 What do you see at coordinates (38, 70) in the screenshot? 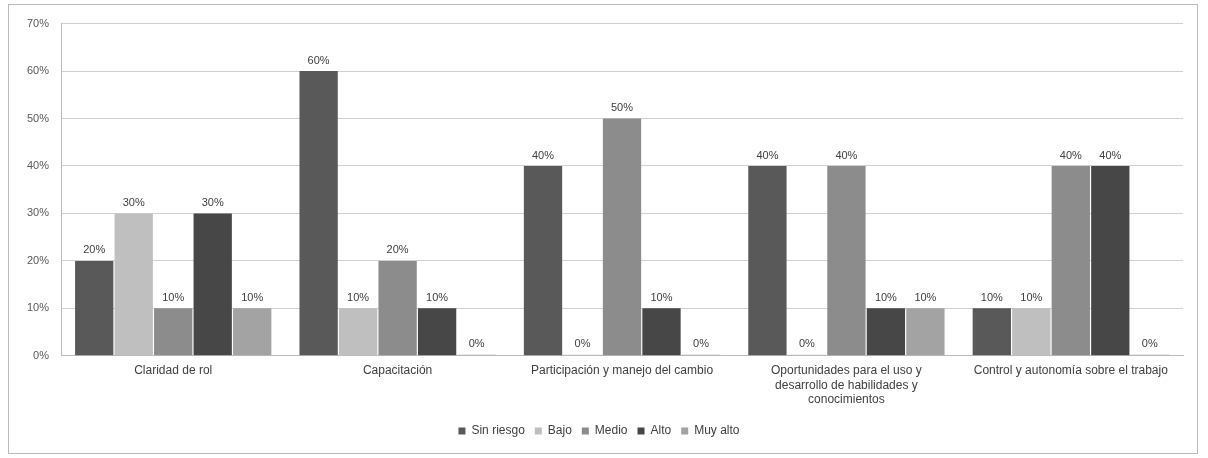
I see `y-tick-label: 60%` at bounding box center [38, 70].